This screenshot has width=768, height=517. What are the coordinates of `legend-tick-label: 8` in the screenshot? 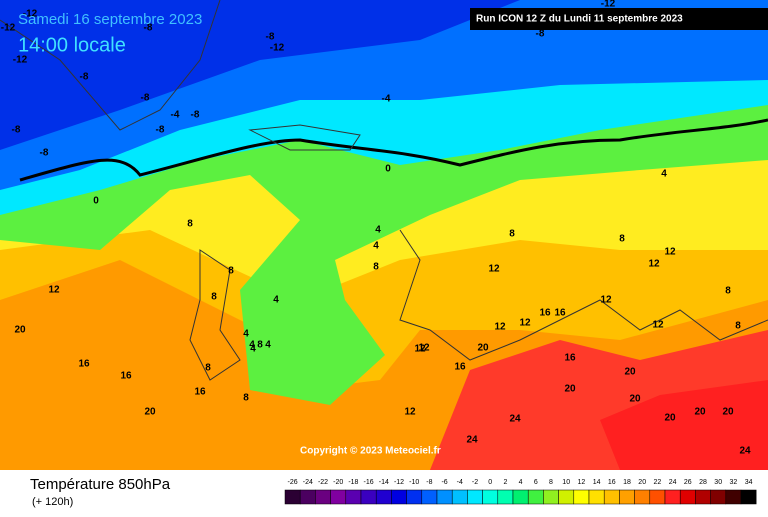 It's located at (551, 482).